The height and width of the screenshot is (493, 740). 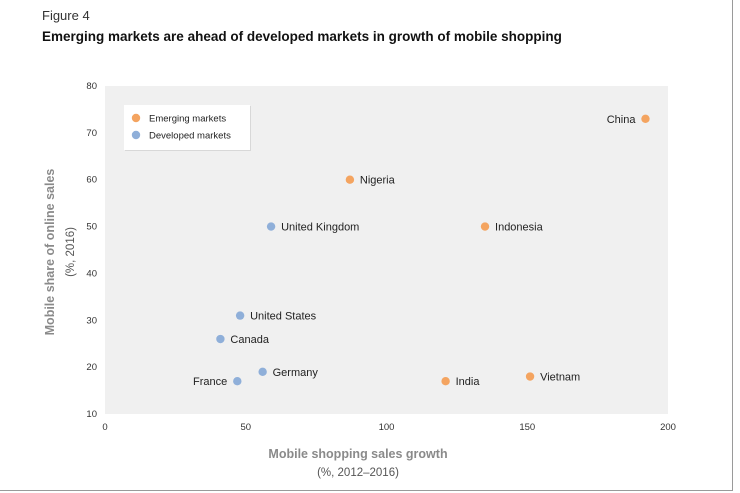 What do you see at coordinates (210, 382) in the screenshot?
I see `data-point-label: France` at bounding box center [210, 382].